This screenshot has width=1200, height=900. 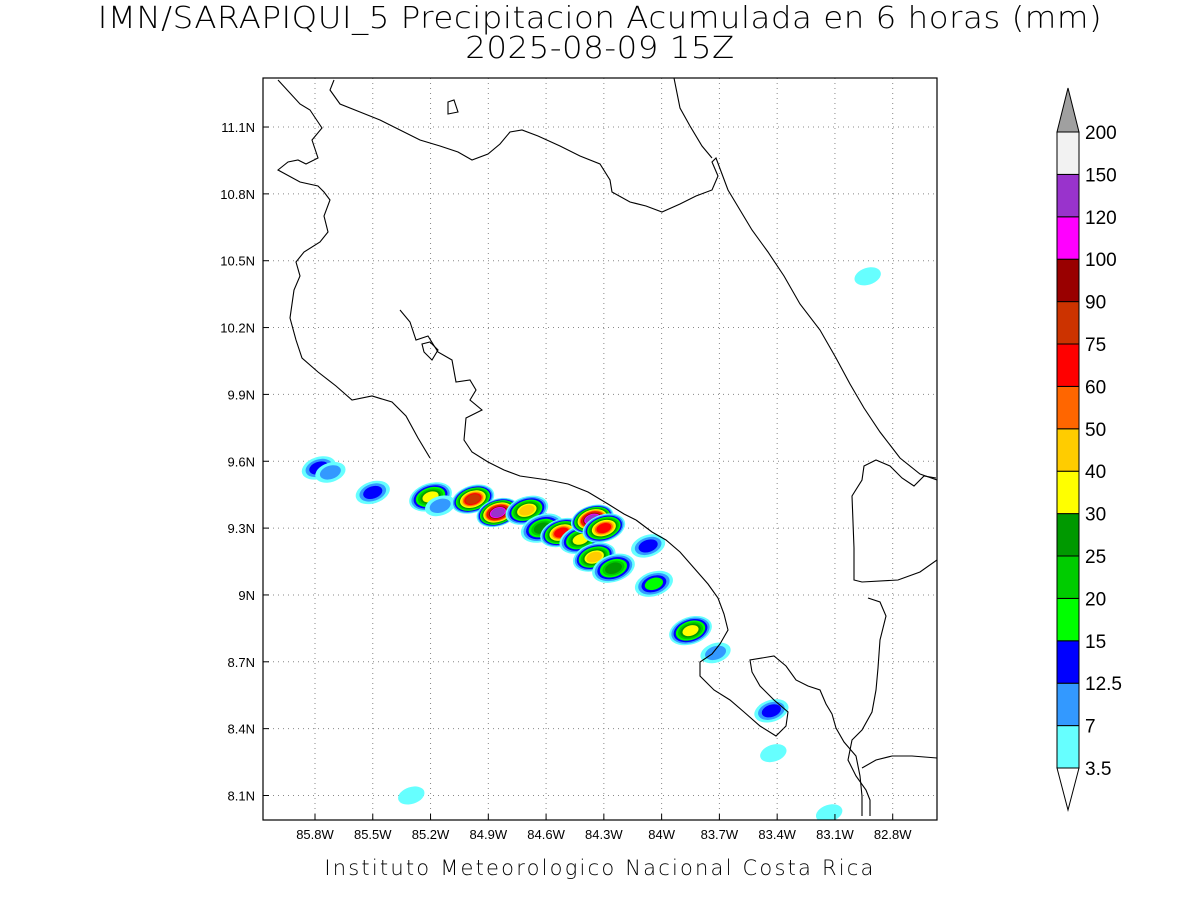 I want to click on lon-tick-label: 85.8W, so click(x=315, y=834).